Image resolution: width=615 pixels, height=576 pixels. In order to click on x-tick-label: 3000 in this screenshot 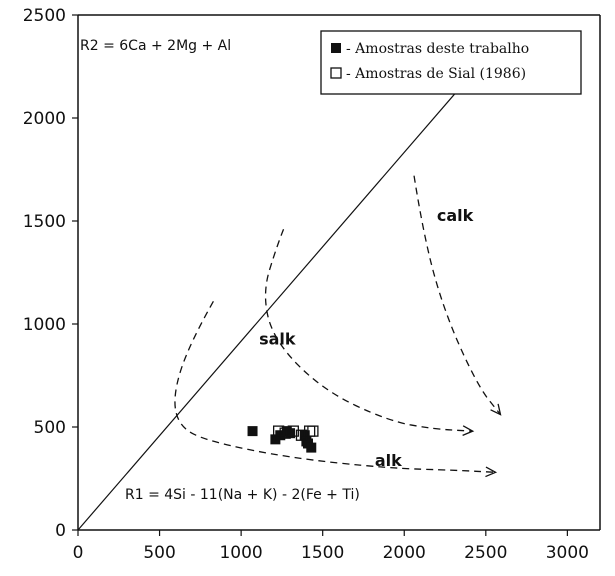, I will do `click(567, 553)`.